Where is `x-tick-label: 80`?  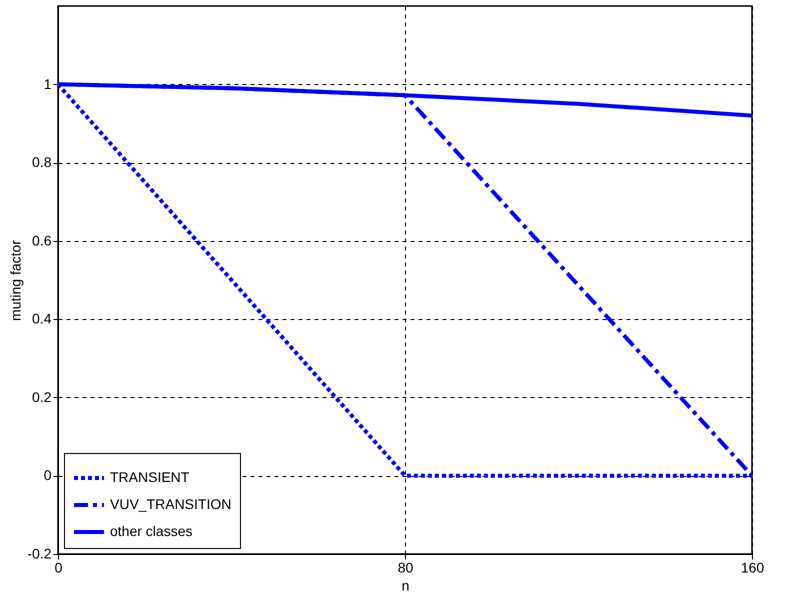 x-tick-label: 80 is located at coordinates (406, 568).